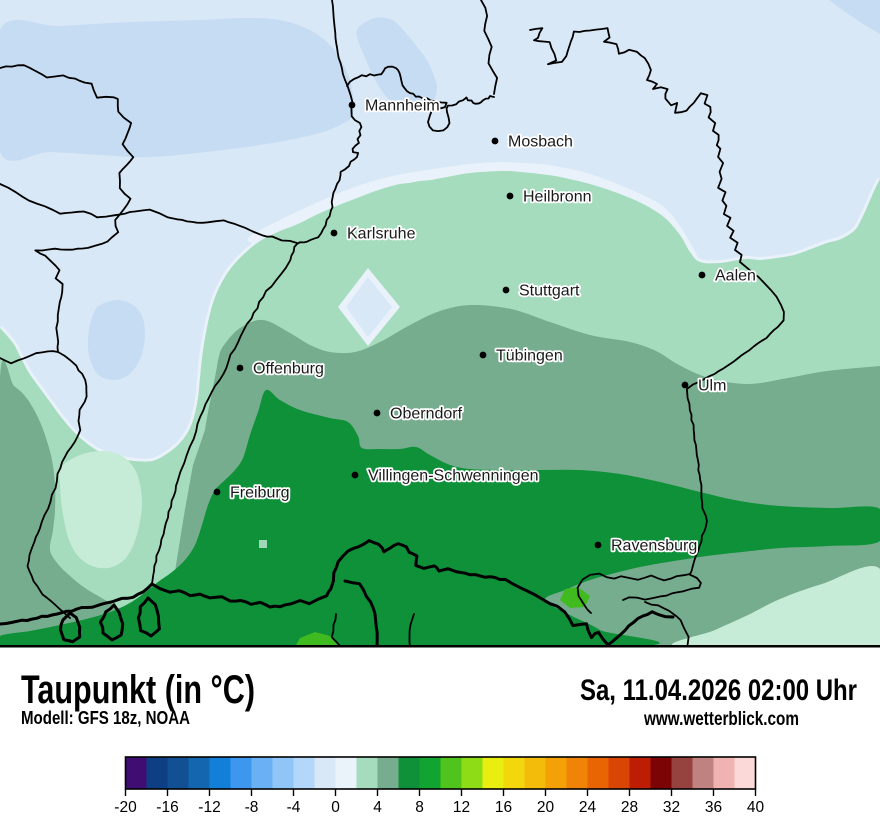 This screenshot has width=880, height=830. Describe the element at coordinates (377, 807) in the screenshot. I see `svg-text: 4` at that location.